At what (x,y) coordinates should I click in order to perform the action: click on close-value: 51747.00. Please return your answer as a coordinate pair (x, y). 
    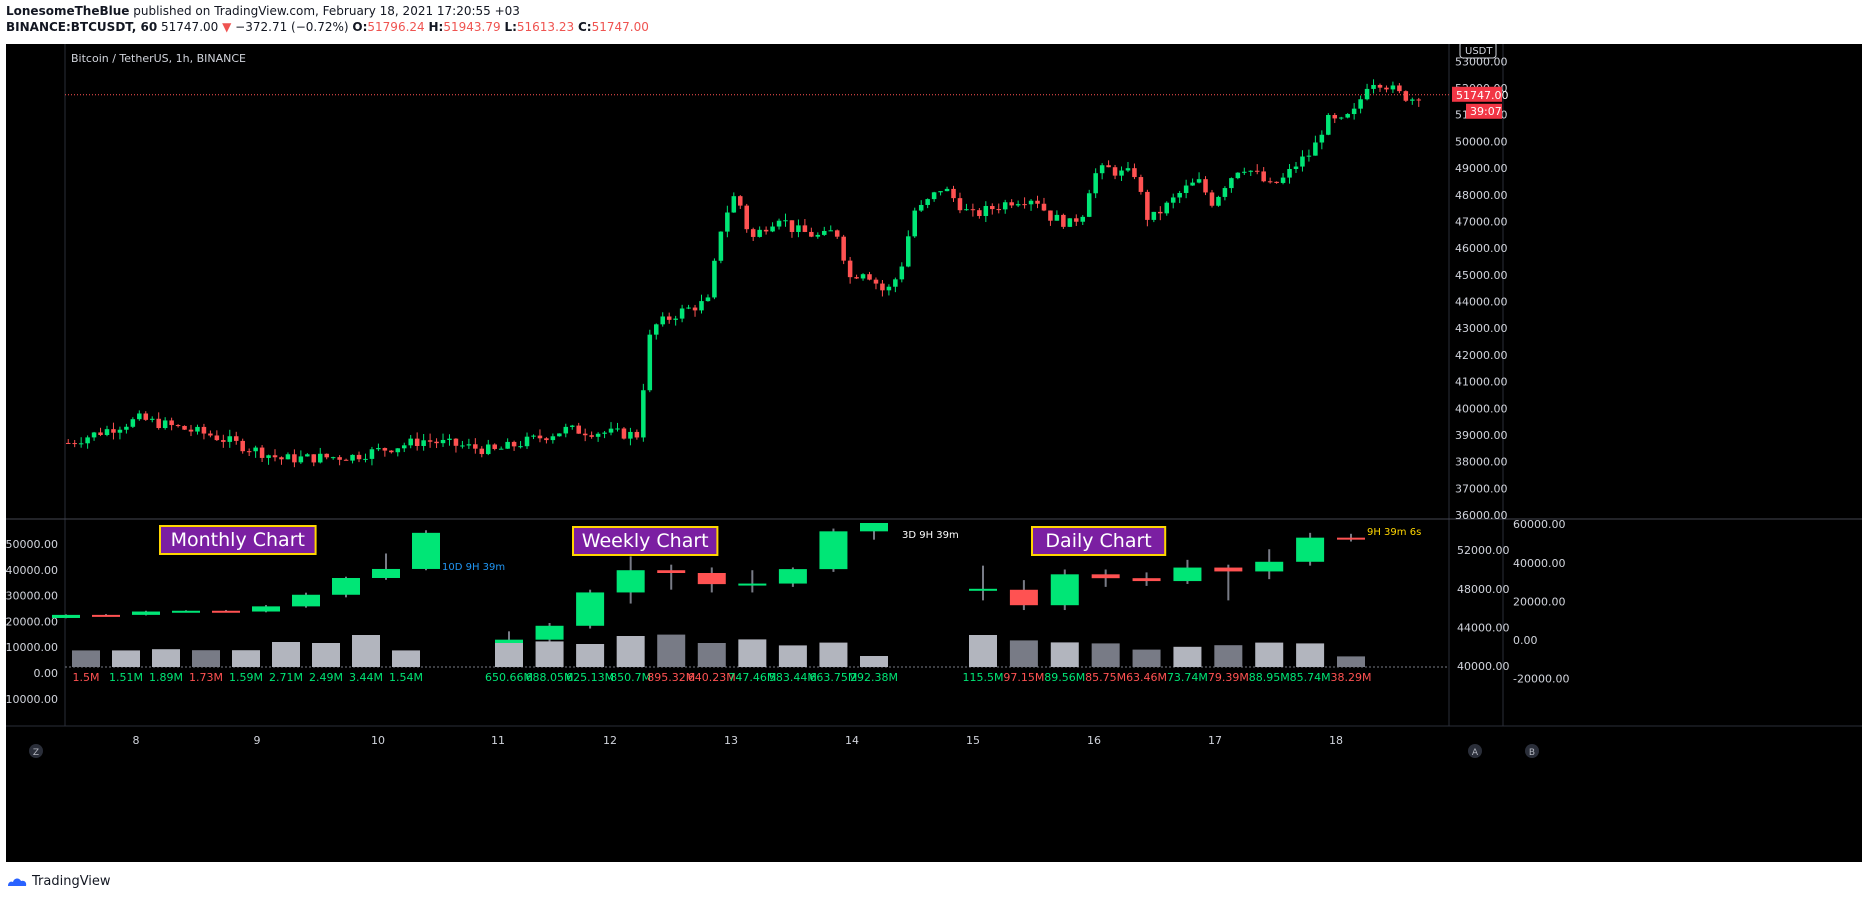
    Looking at the image, I should click on (620, 27).